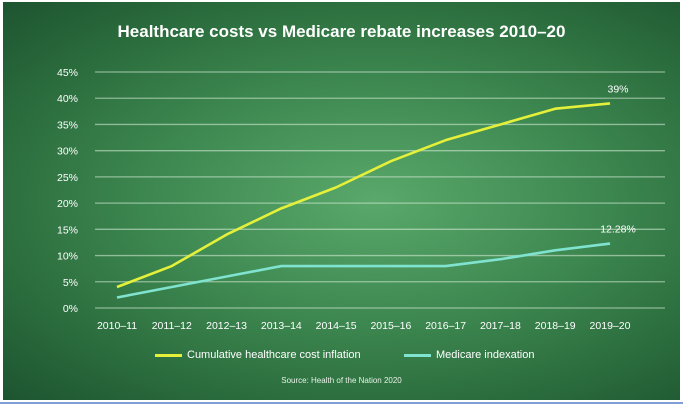 This screenshot has width=683, height=407. What do you see at coordinates (70, 309) in the screenshot?
I see `y-tick-label: 0%` at bounding box center [70, 309].